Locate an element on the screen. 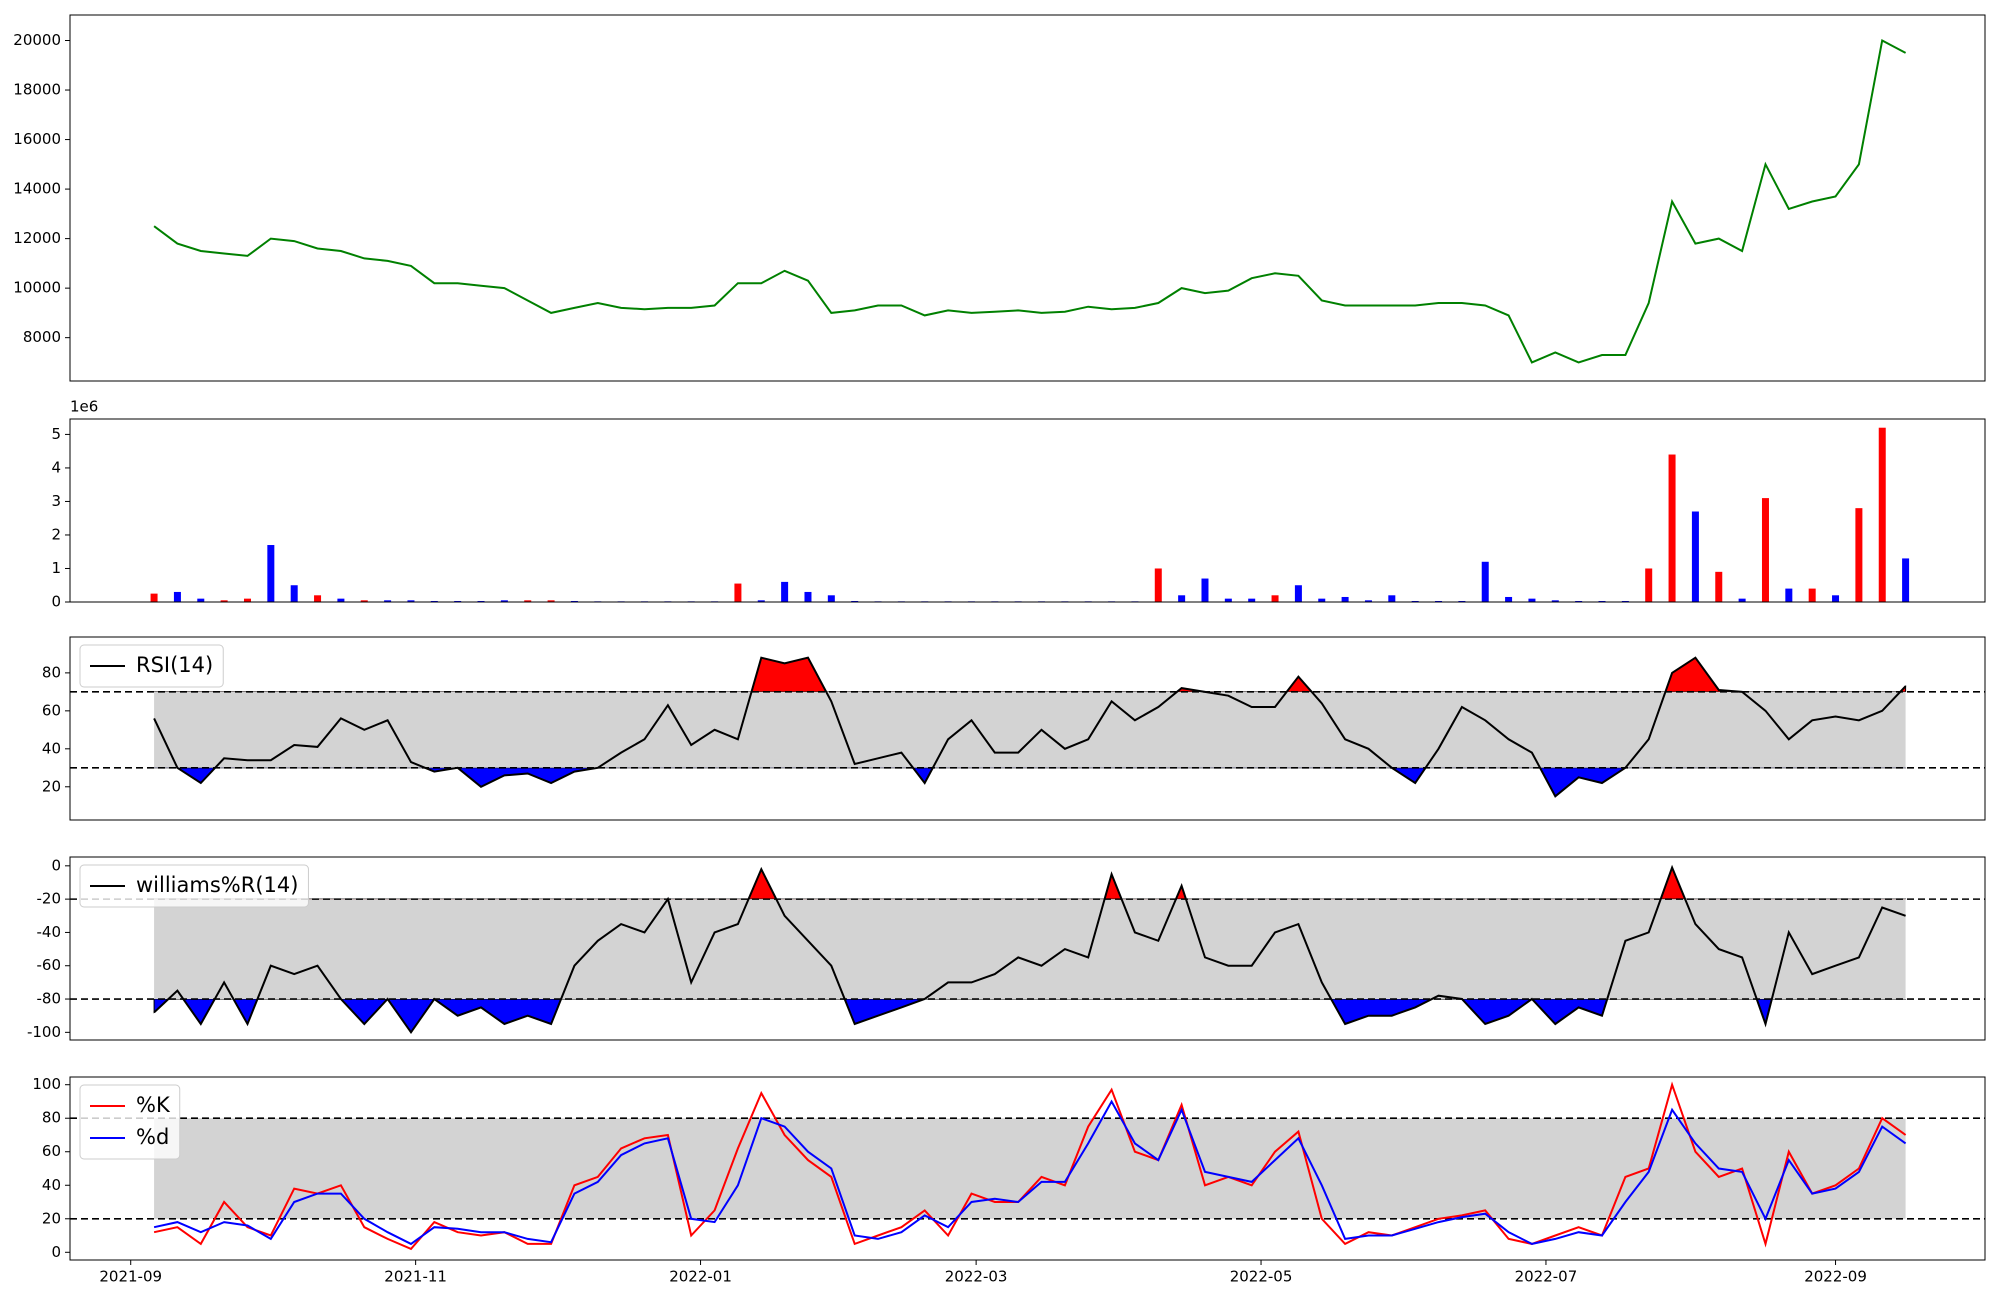 The width and height of the screenshot is (2000, 1300). legend-label: RSI(14) is located at coordinates (174, 665).